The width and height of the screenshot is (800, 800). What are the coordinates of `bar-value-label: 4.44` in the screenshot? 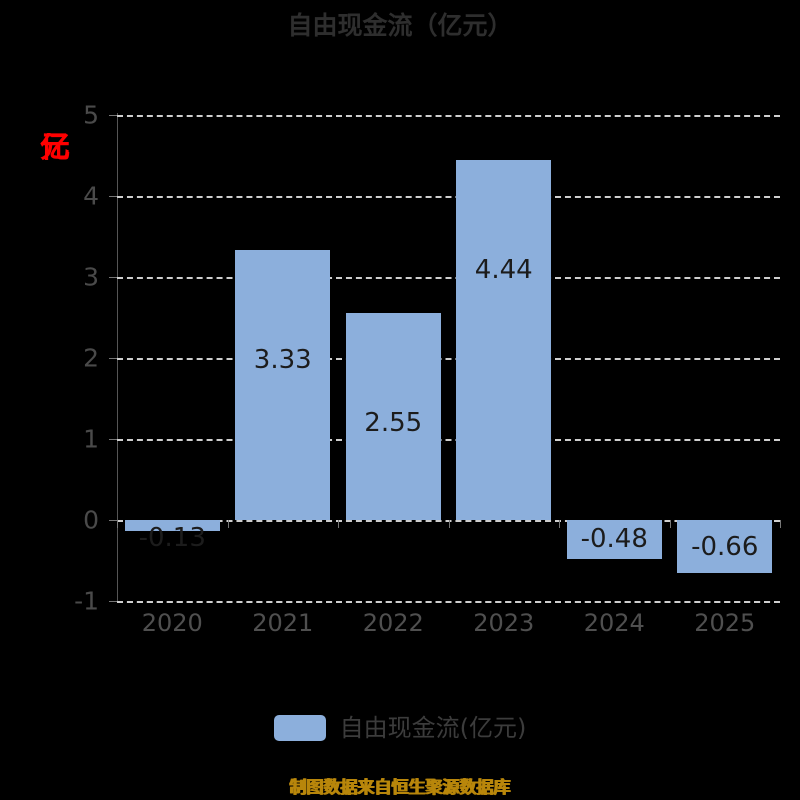 It's located at (503, 270).